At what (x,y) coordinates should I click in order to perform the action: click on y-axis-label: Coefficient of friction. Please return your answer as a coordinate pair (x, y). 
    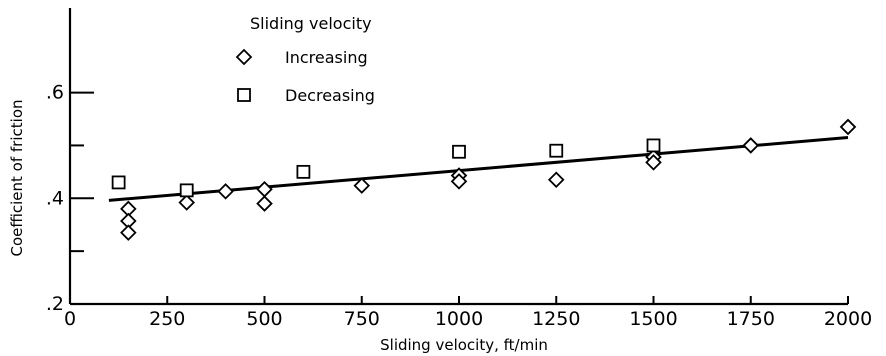
    Looking at the image, I should click on (17, 177).